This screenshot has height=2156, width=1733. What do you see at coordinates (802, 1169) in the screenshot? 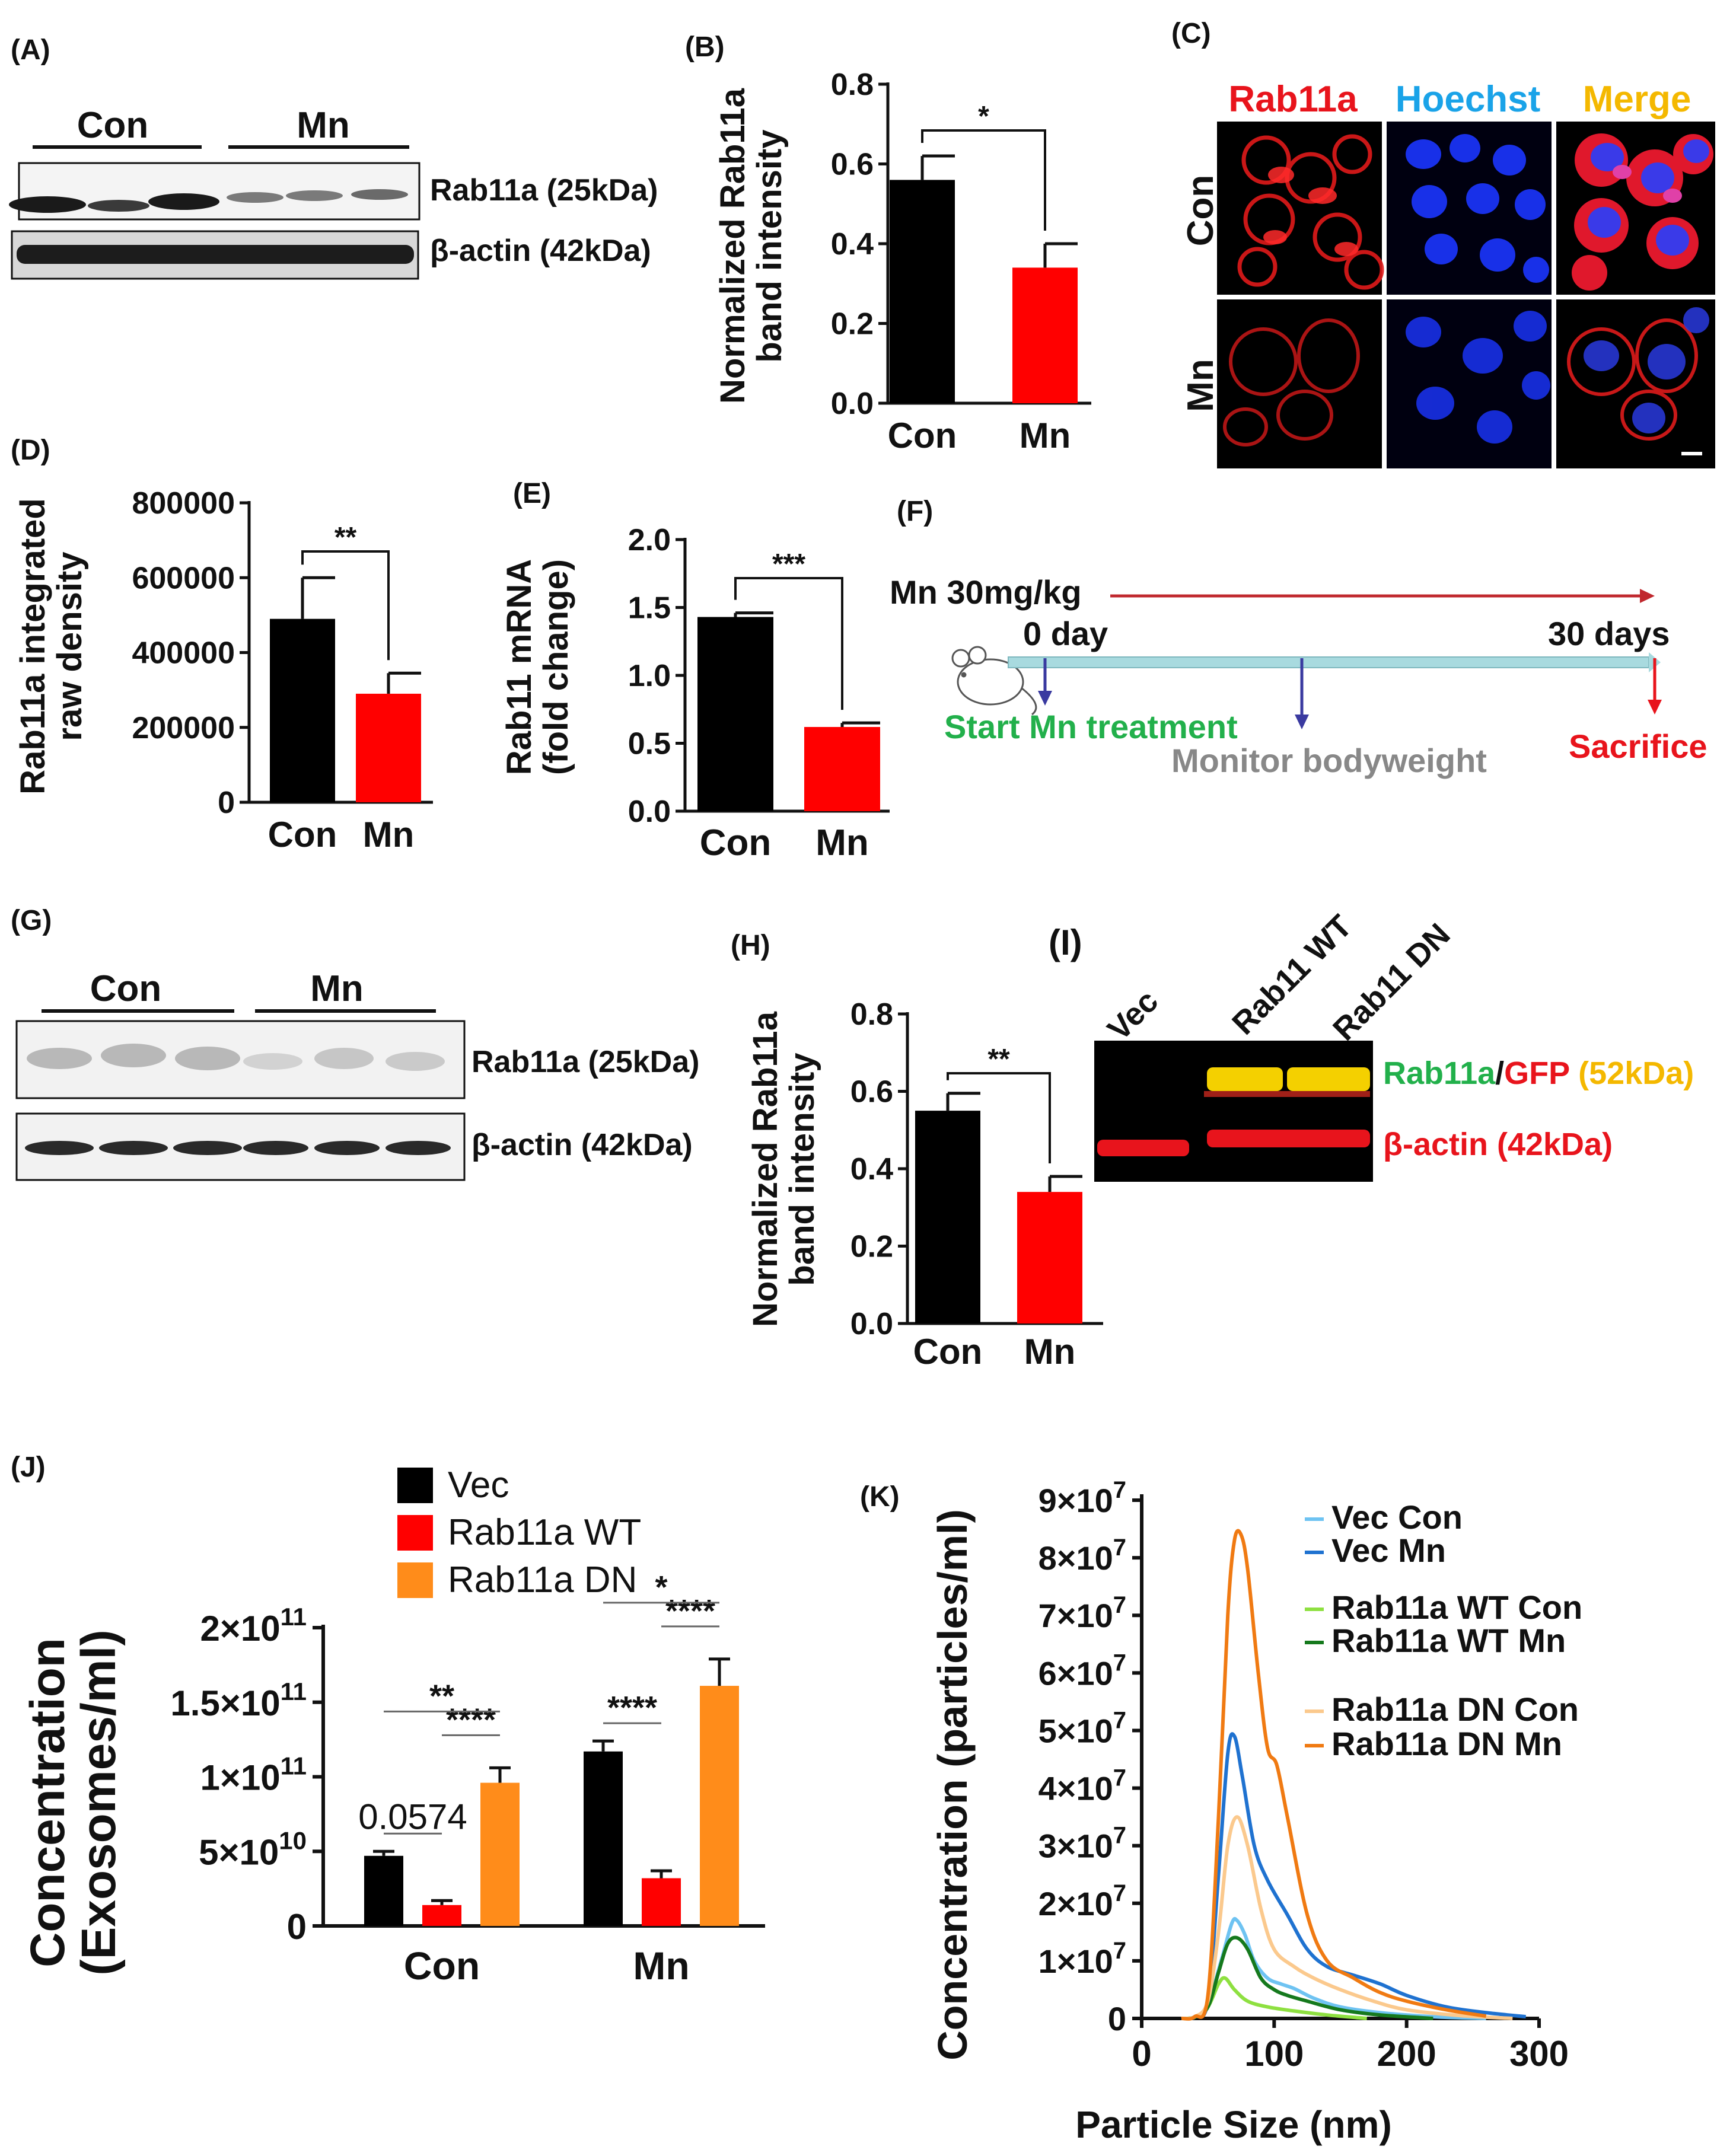
I see `panel-h-ylabel-line2: band intensity` at bounding box center [802, 1169].